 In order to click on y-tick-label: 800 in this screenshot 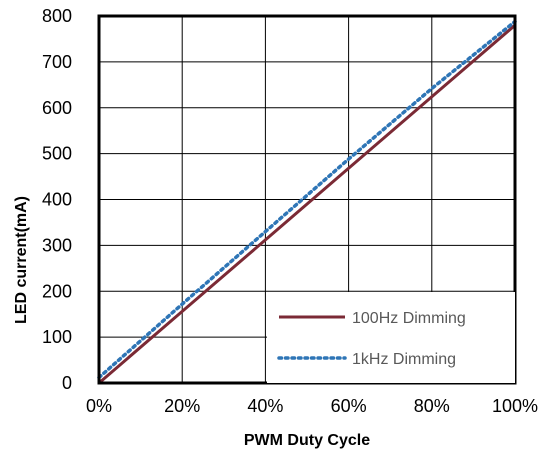, I will do `click(57, 16)`.